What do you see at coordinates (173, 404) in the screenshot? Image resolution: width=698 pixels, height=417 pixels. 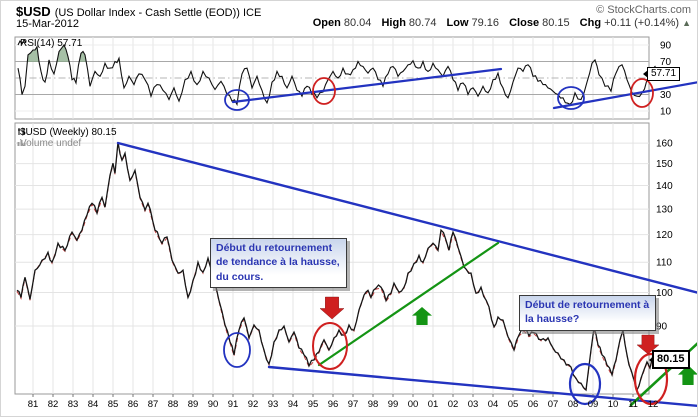 I see `x-year-label: 88` at bounding box center [173, 404].